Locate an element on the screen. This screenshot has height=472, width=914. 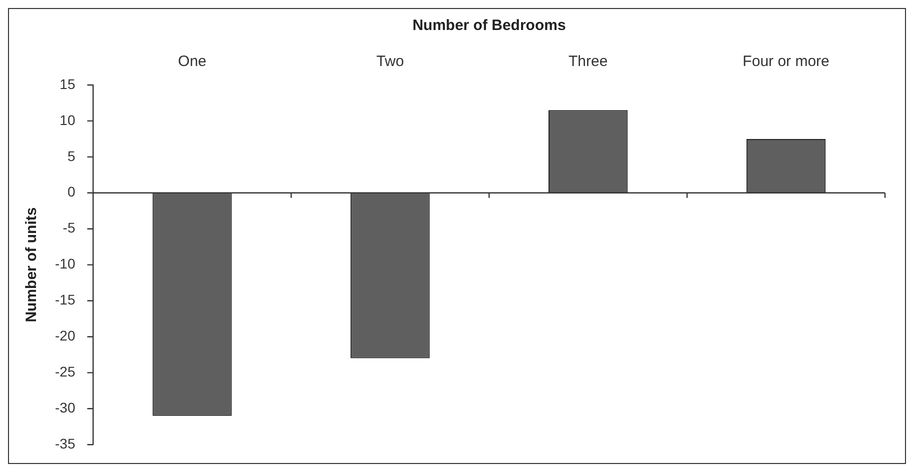
y-tick-label: -35 is located at coordinates (65, 443).